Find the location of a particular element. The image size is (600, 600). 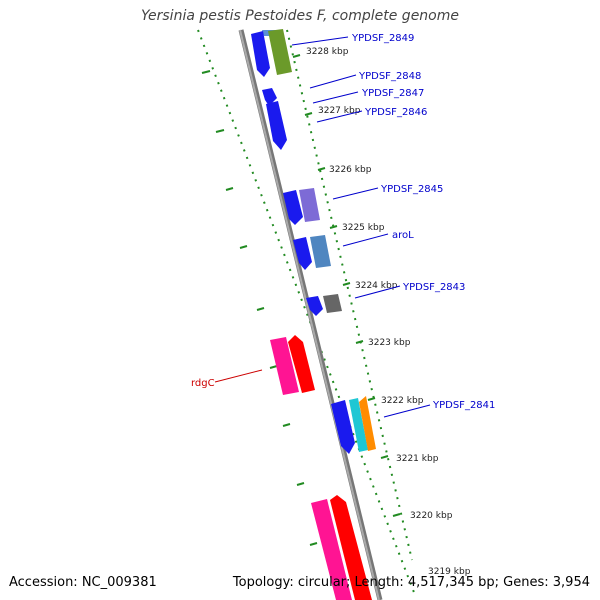

gene-bottom-red is located at coordinates (351, 547).